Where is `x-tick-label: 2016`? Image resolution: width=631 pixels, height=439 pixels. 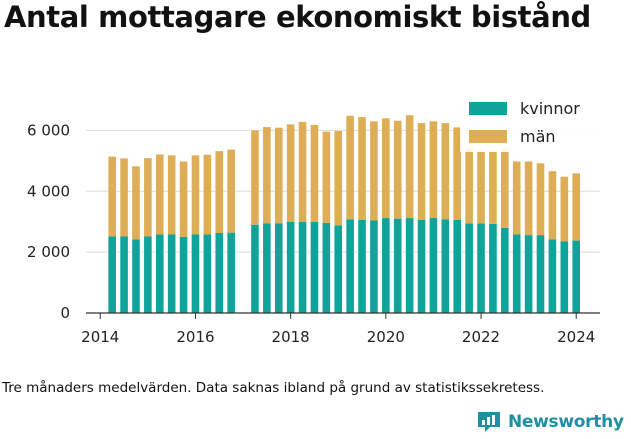
x-tick-label: 2016 is located at coordinates (195, 337).